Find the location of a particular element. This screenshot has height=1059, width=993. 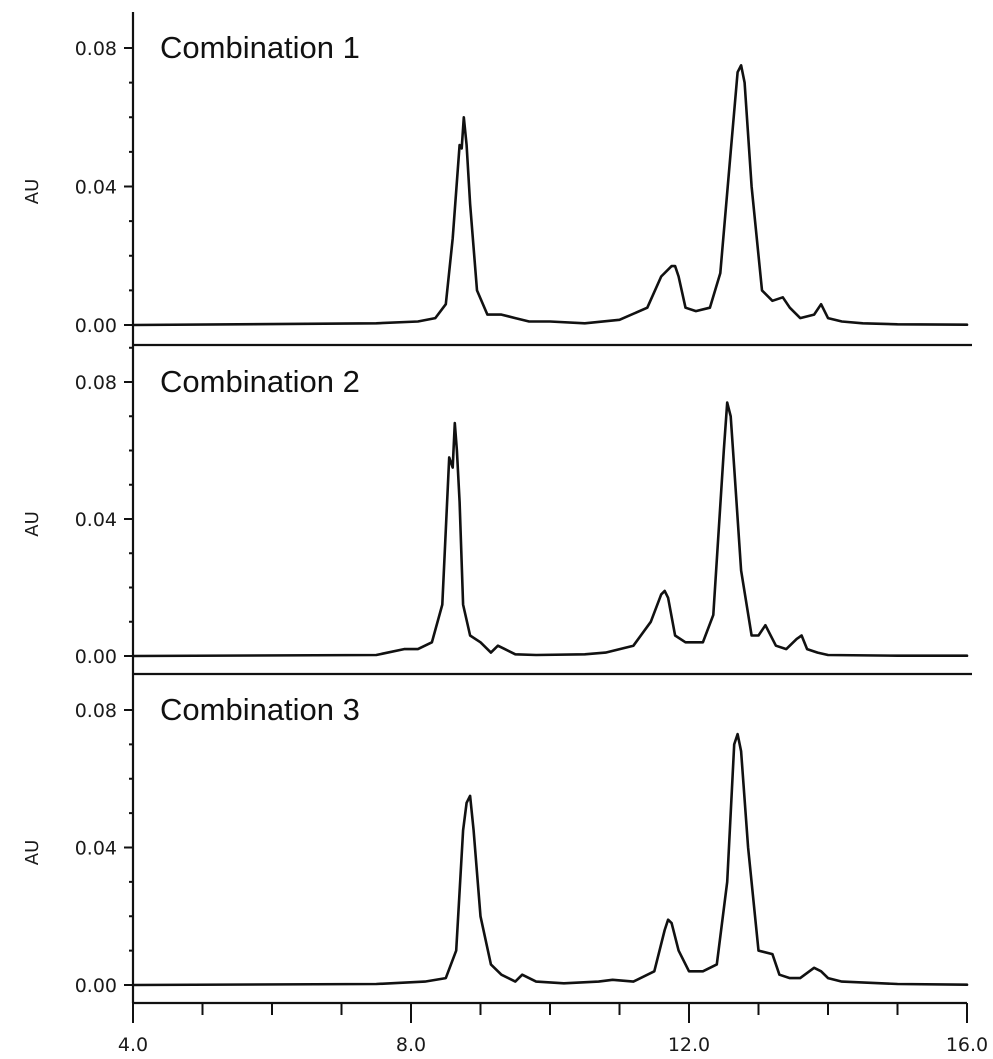

x-axis: 4.0 8.0 12.0 16.0 is located at coordinates (553, 1028).